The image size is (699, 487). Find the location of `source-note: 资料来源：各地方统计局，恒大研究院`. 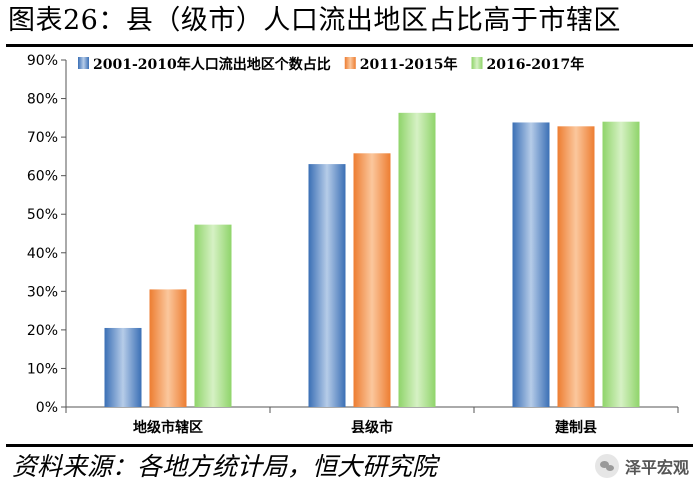

source-note: 资料来源：各地方统计局，恒大研究院 is located at coordinates (225, 466).